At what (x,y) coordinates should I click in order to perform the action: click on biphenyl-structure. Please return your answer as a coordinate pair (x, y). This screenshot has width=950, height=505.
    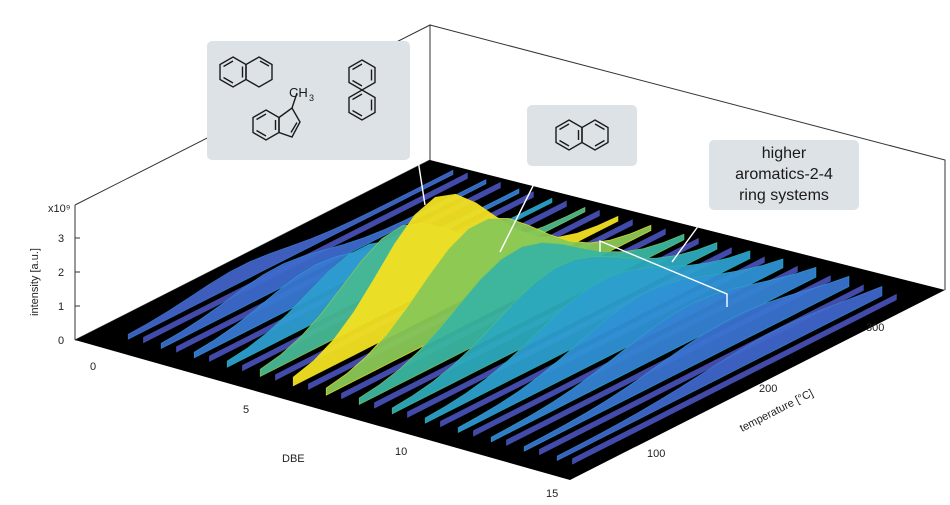
    Looking at the image, I should click on (362, 90).